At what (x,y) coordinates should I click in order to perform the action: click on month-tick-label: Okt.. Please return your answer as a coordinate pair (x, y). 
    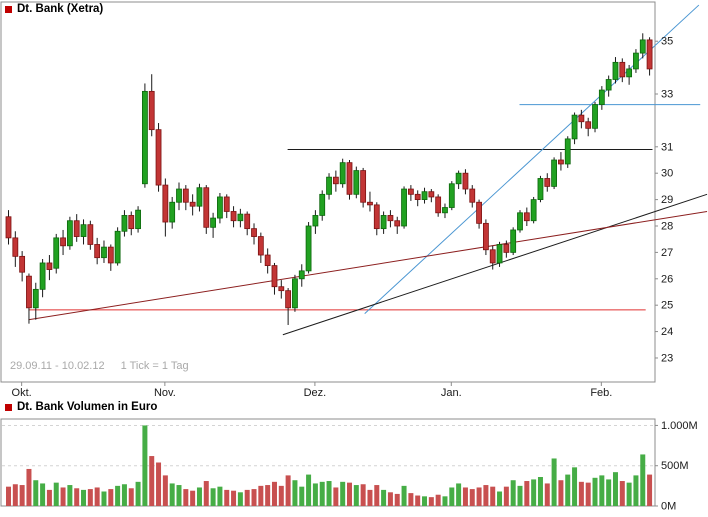
    Looking at the image, I should click on (22, 393).